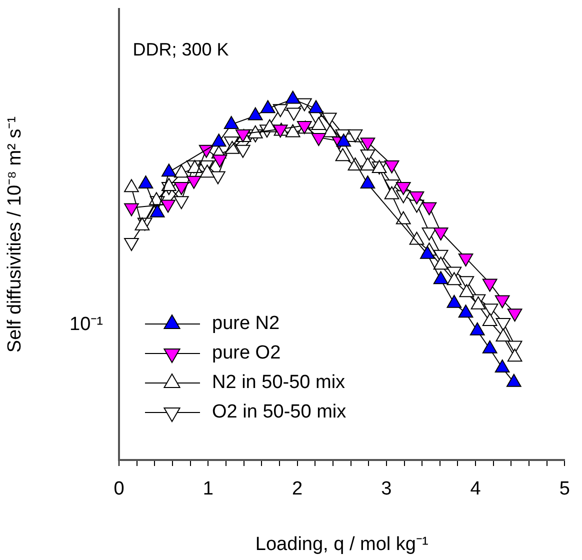 This screenshot has height=560, width=582. What do you see at coordinates (386, 489) in the screenshot?
I see `x-tick-label: 3` at bounding box center [386, 489].